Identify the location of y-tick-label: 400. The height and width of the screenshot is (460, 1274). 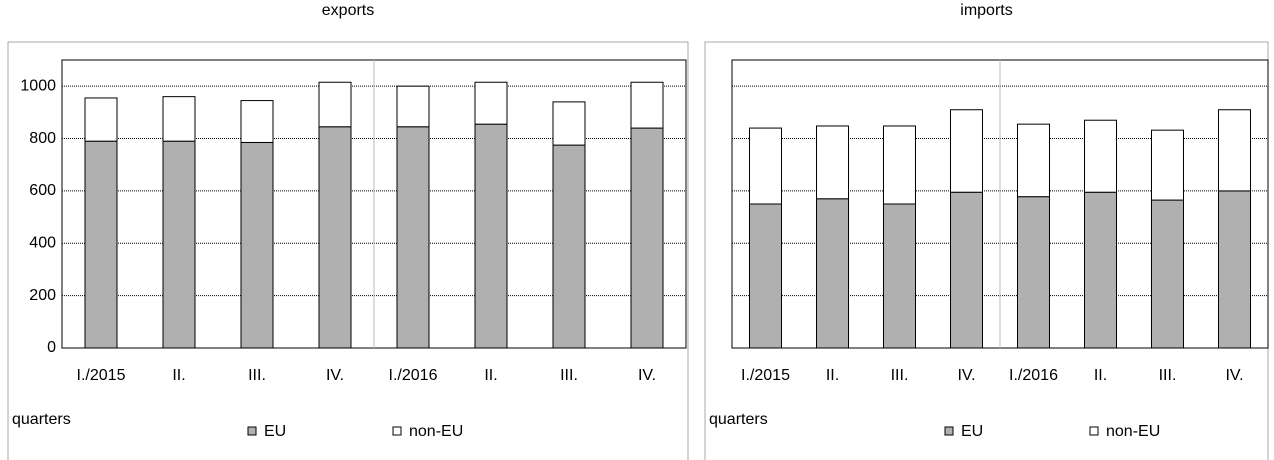
(42, 242).